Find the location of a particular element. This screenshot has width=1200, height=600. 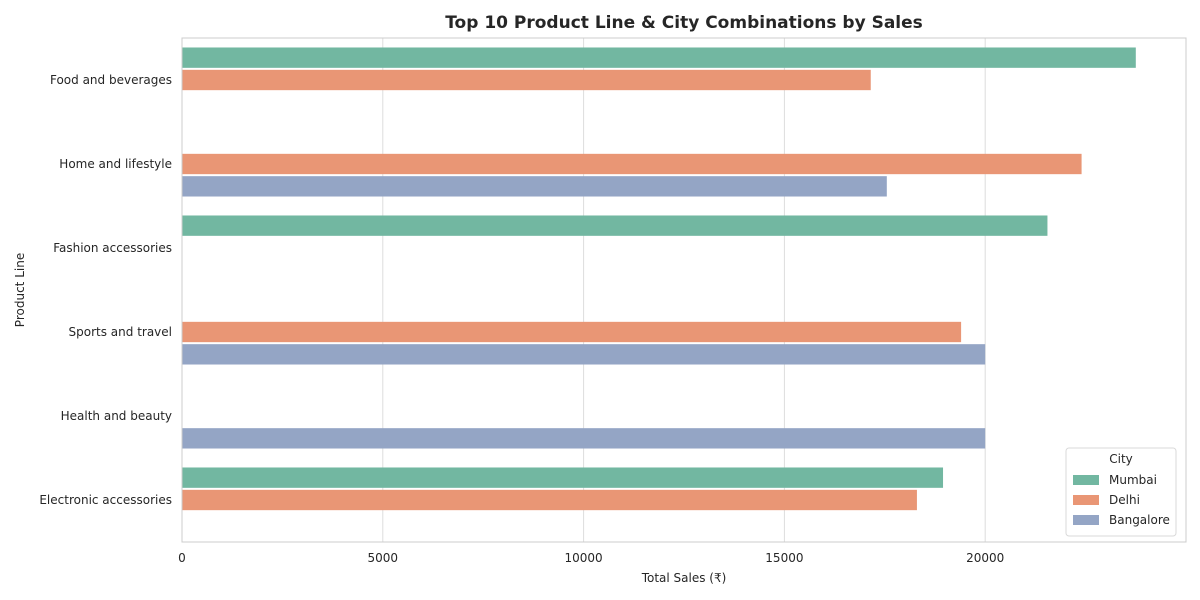

y-tick-label: Home and lifestyle is located at coordinates (115, 164).